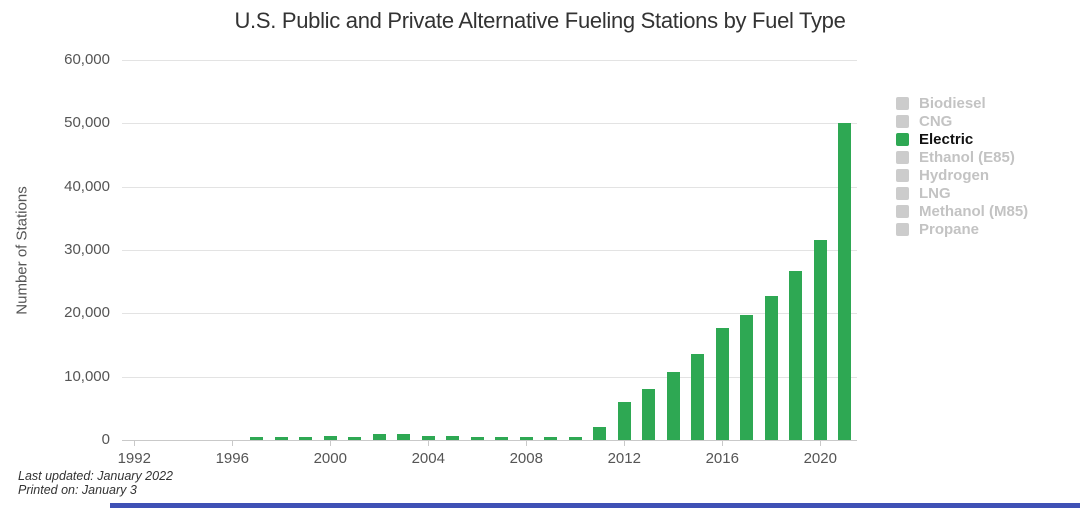 This screenshot has width=1080, height=508. Describe the element at coordinates (936, 121) in the screenshot. I see `legend-label: CNG` at that location.